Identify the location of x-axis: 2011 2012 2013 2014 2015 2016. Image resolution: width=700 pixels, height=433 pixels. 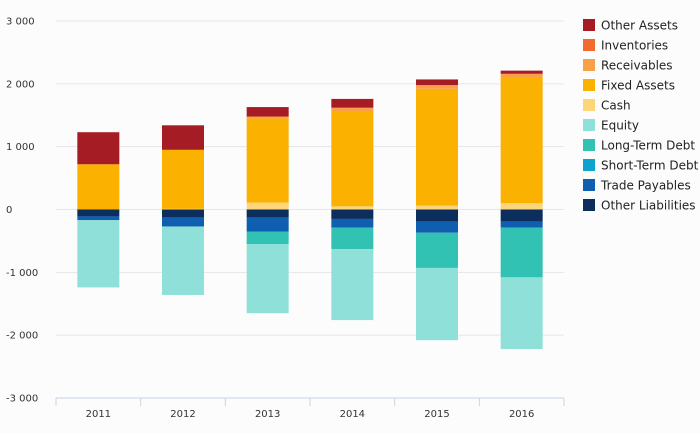
(310, 408).